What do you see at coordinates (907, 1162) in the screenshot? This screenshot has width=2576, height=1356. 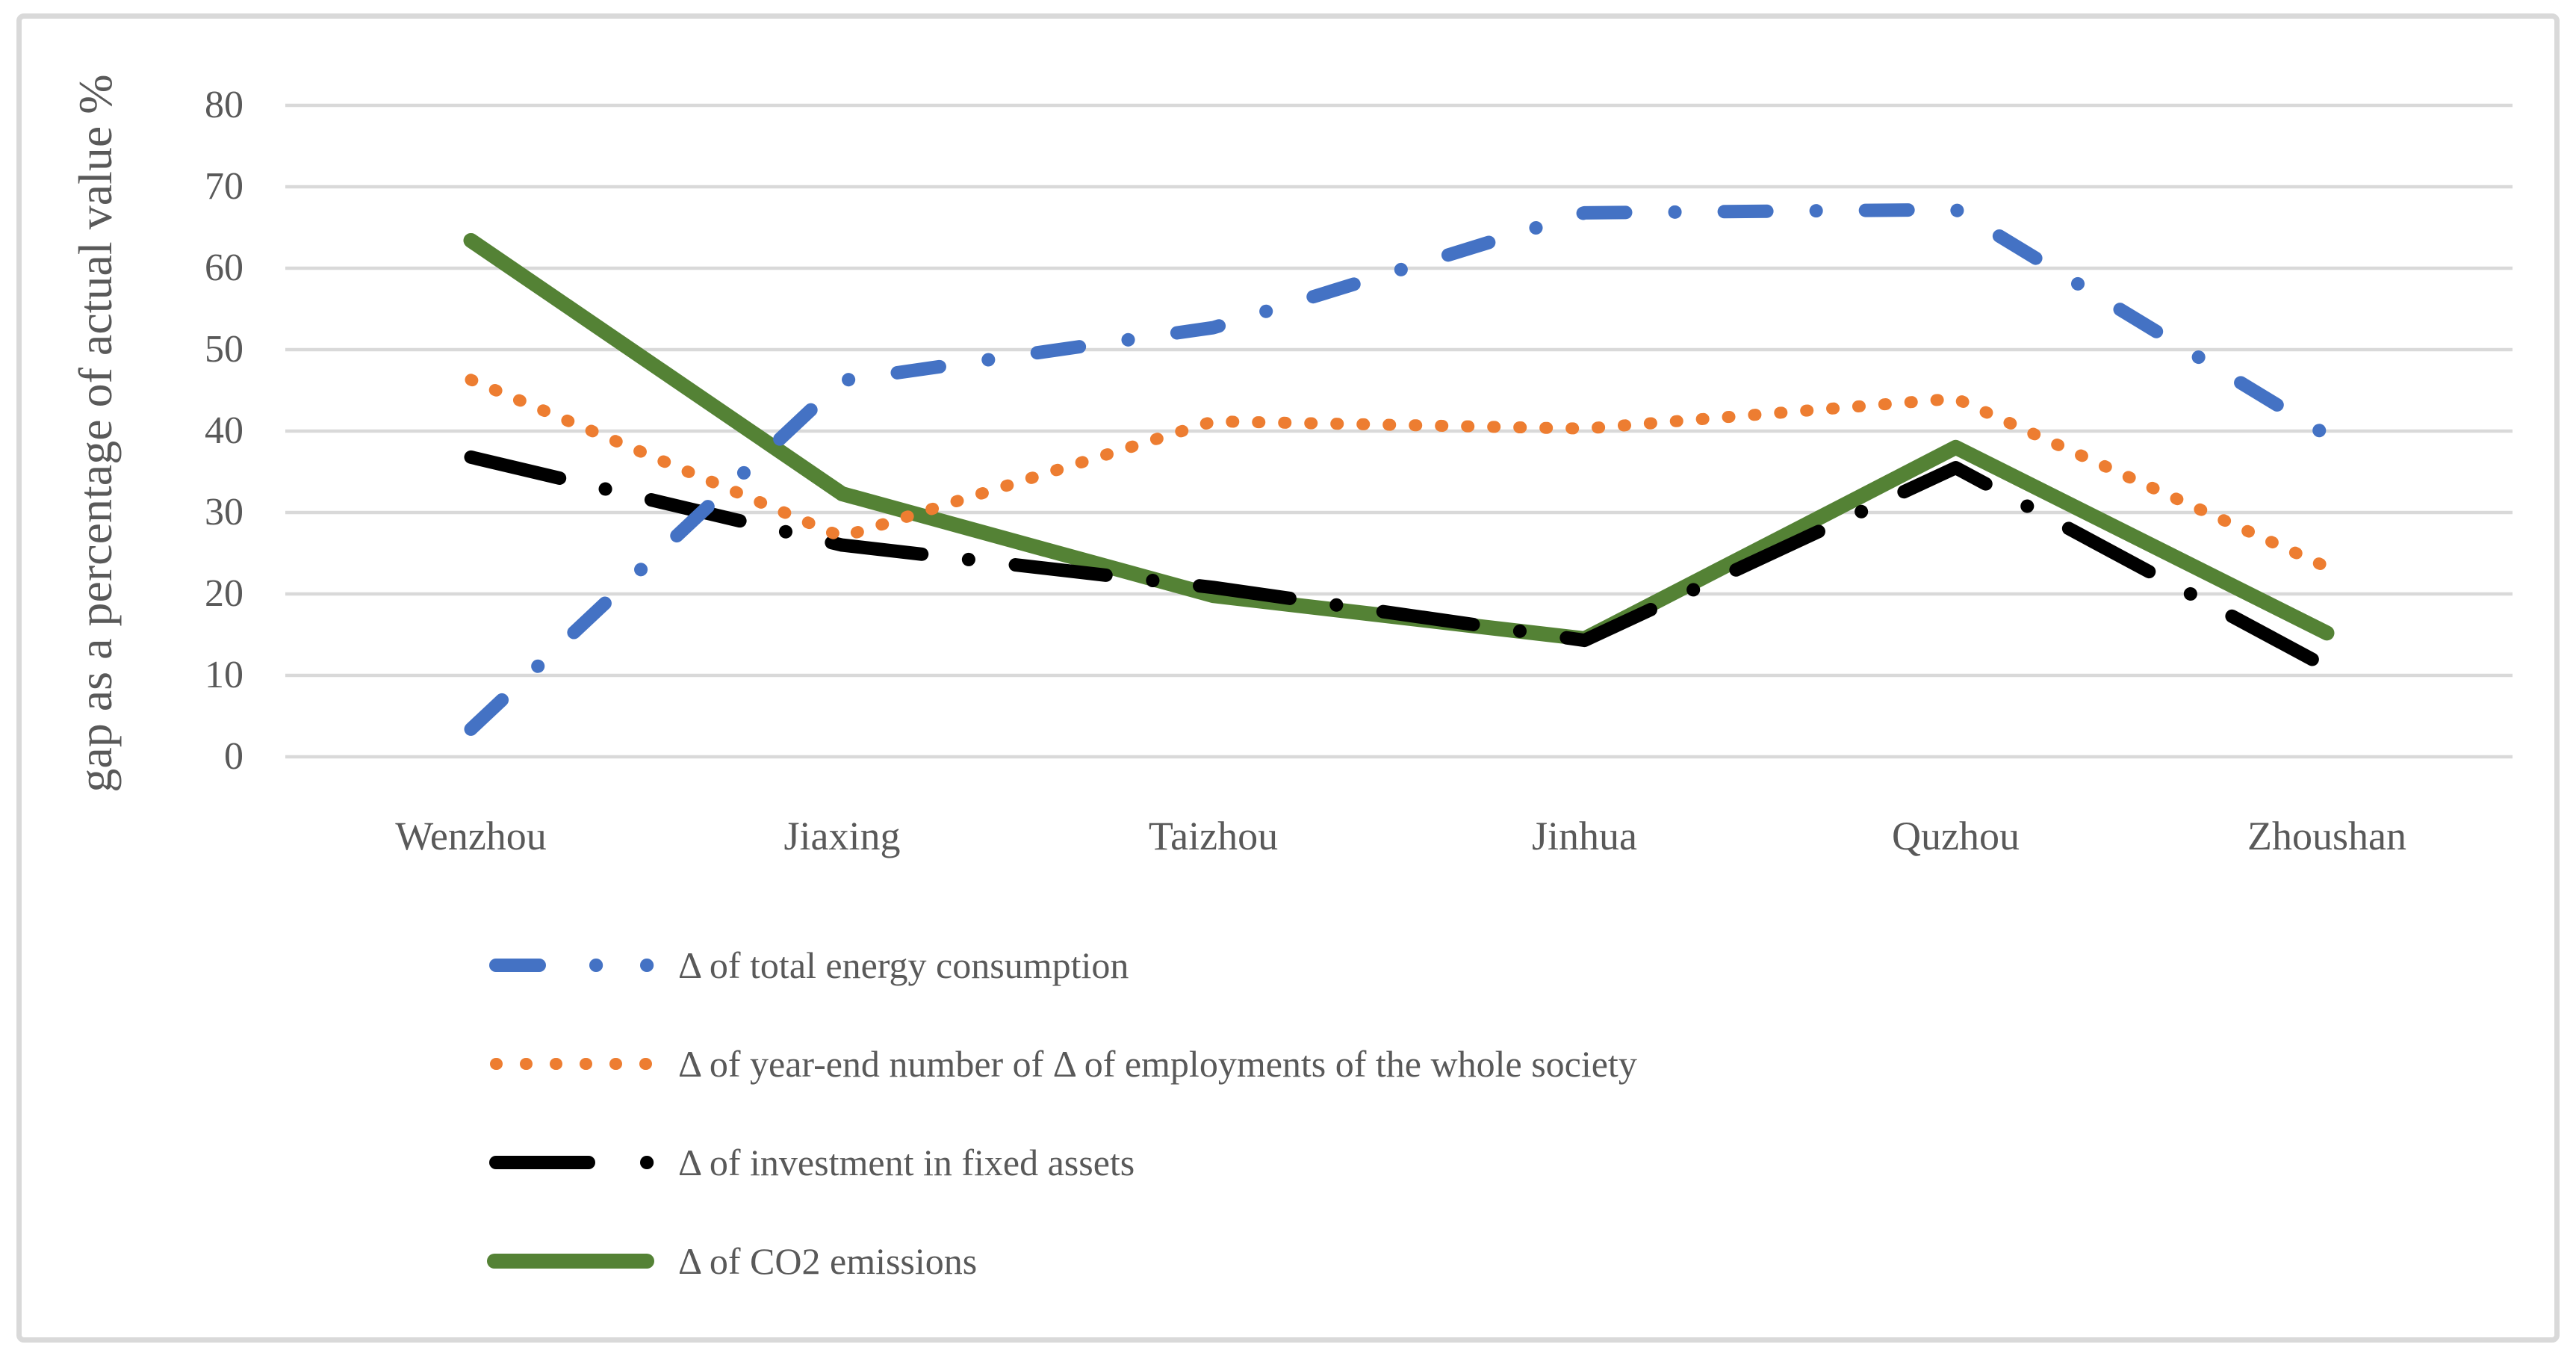 I see `legend-label: Δ of investment in fixed assets` at bounding box center [907, 1162].